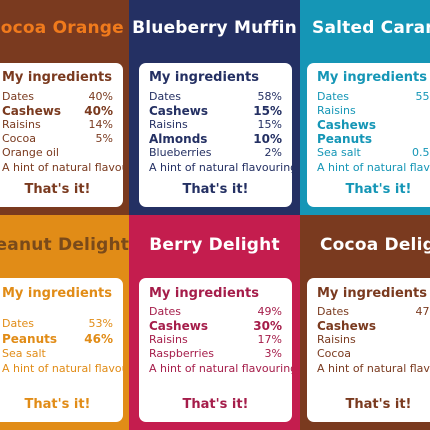 The width and height of the screenshot is (430, 430). Describe the element at coordinates (57, 138) in the screenshot. I see `ingredient-row: Cocoa 5%` at that location.